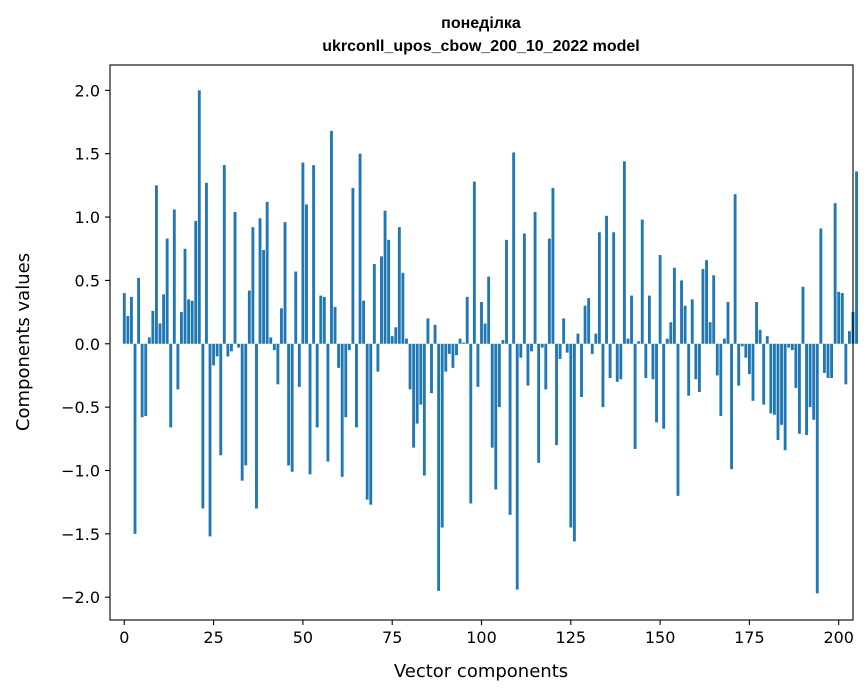  What do you see at coordinates (124, 637) in the screenshot?
I see `x-tick-label: 0` at bounding box center [124, 637].